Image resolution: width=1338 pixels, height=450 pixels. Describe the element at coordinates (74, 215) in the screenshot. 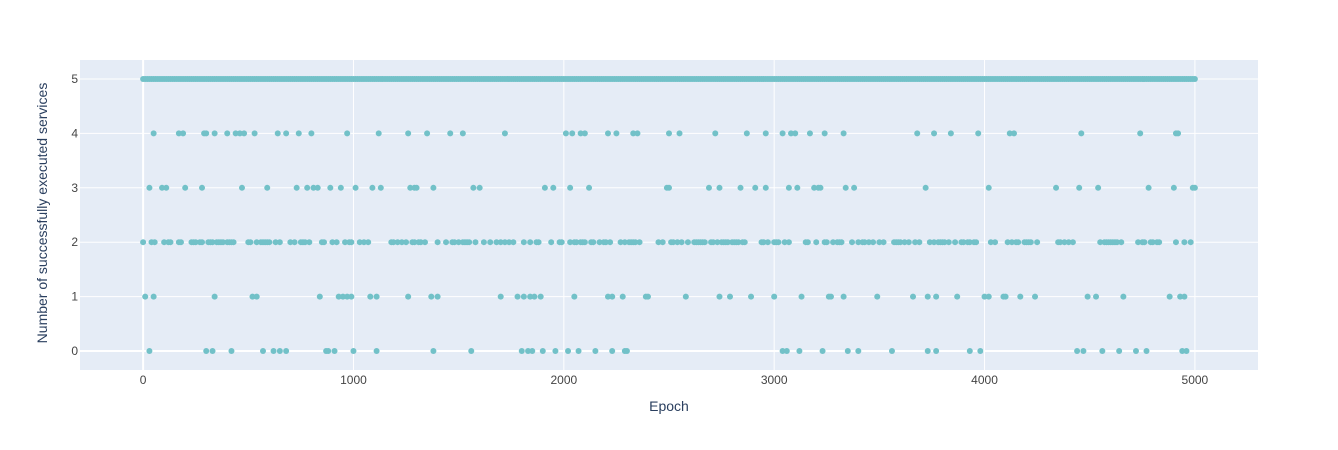

I see `y-axis-ticks: 0 1 2 3 4 5` at that location.